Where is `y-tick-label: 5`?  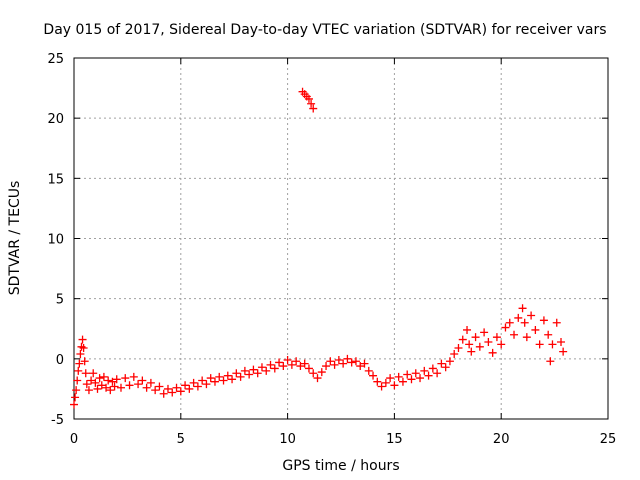 y-tick-label: 5 is located at coordinates (60, 300).